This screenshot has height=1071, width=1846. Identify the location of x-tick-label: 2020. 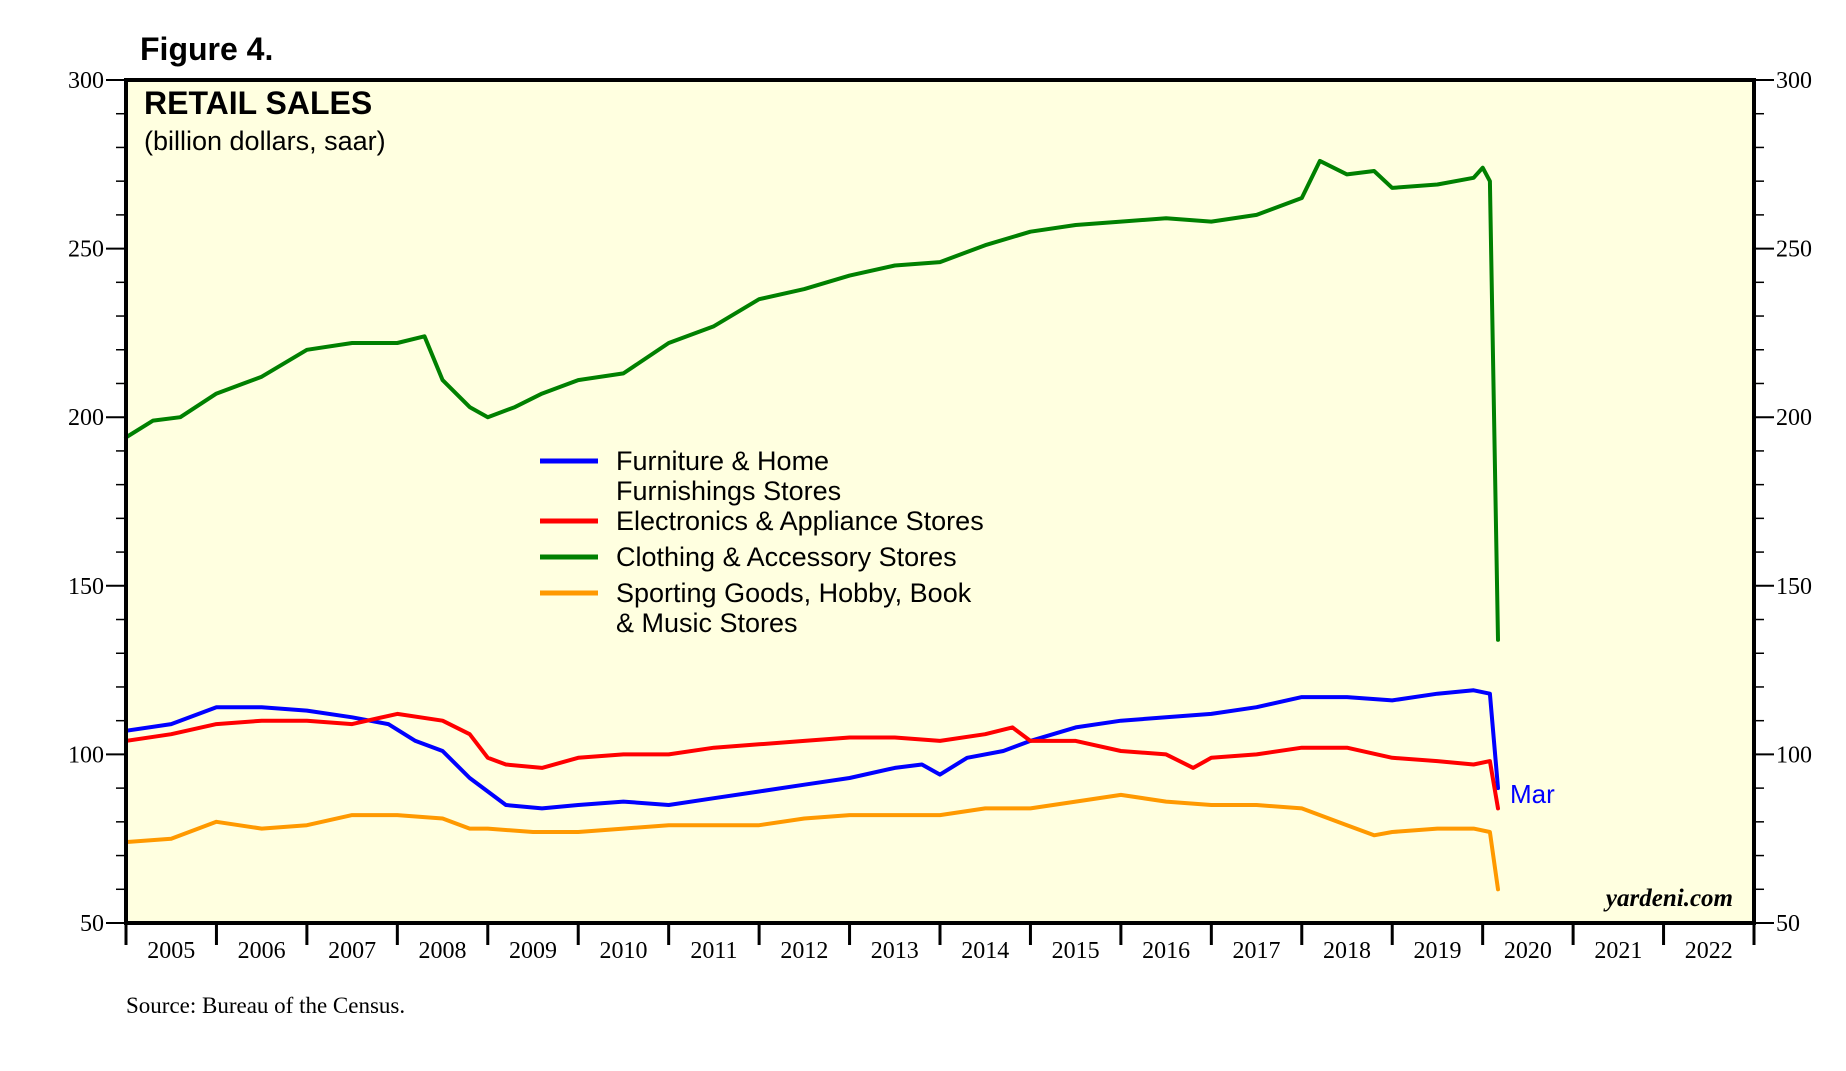
(1528, 951).